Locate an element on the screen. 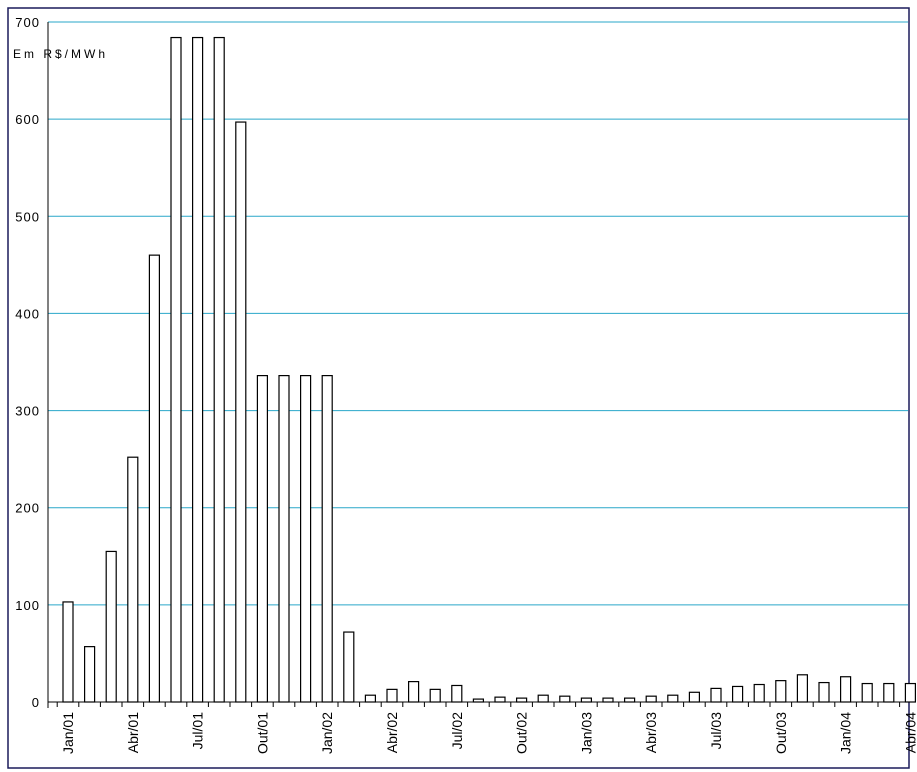  x-tick-label: Jul/01 is located at coordinates (198, 731).